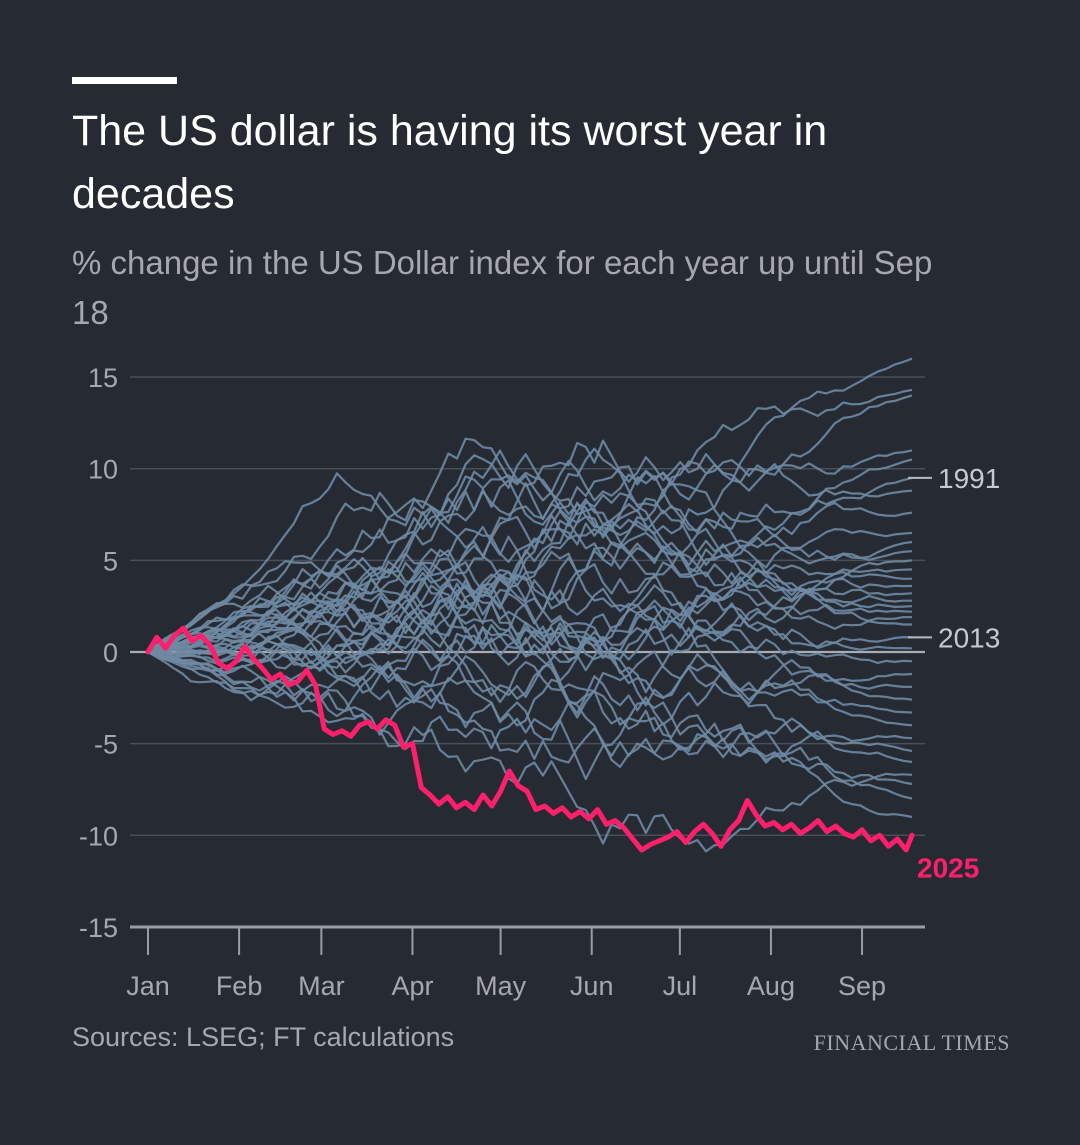 The image size is (1080, 1145). I want to click on y-tick-label: -10, so click(98, 836).